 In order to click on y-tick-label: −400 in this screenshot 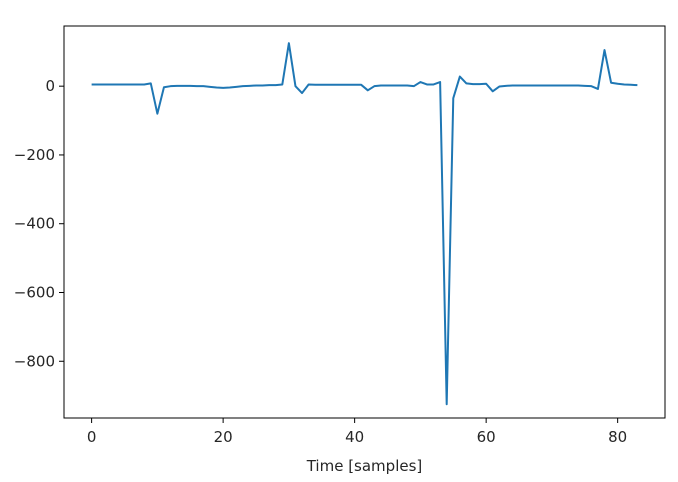, I will do `click(34, 224)`.